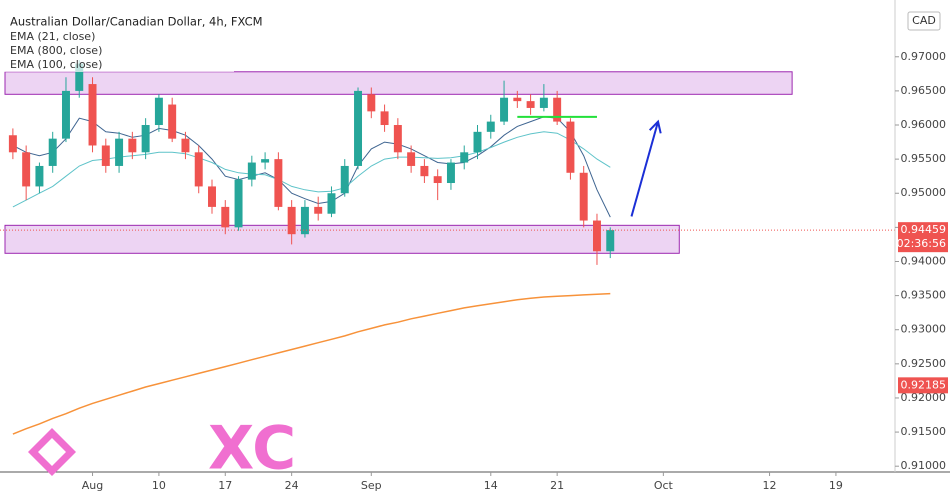 The height and width of the screenshot is (500, 950). Describe the element at coordinates (371, 485) in the screenshot. I see `x-tick-label: Sep` at that location.